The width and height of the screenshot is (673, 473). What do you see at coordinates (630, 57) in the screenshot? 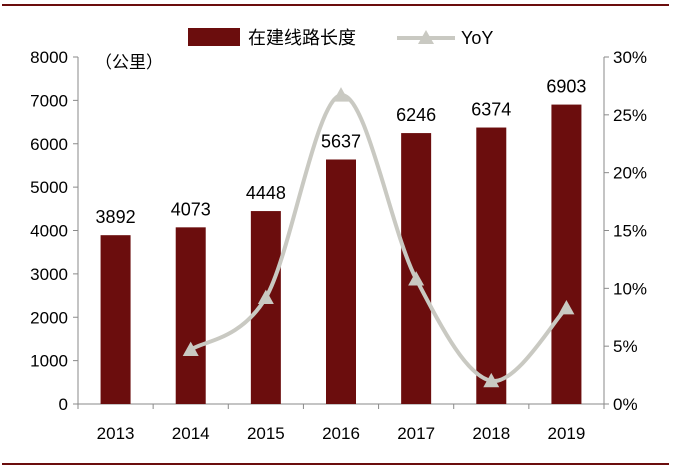
I see `right-axis-tick-label: 30%` at bounding box center [630, 57].